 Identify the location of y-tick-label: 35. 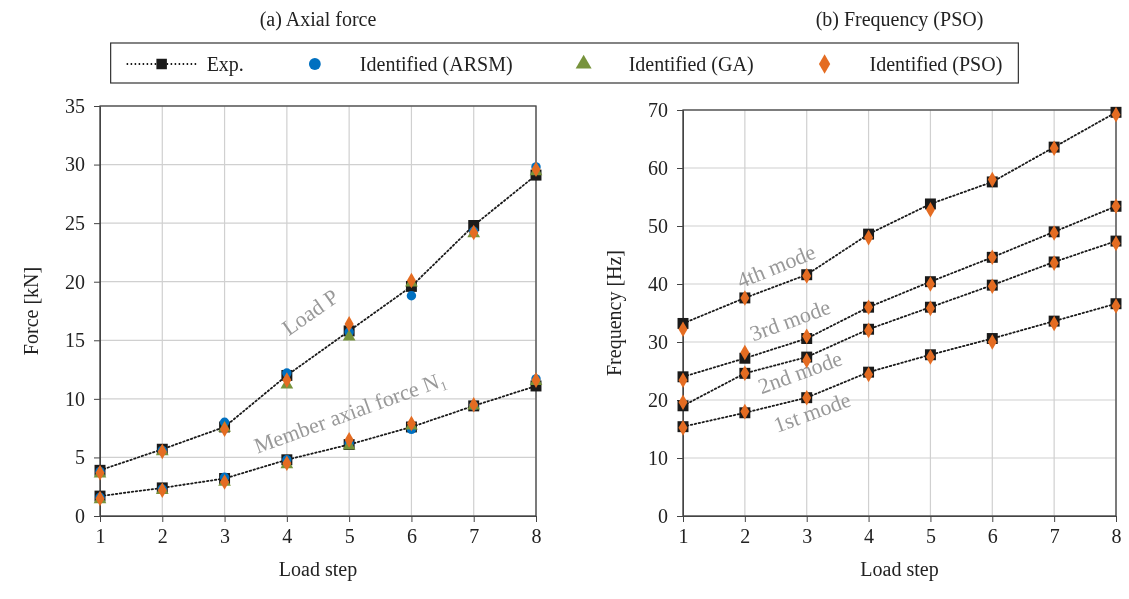
(75, 105).